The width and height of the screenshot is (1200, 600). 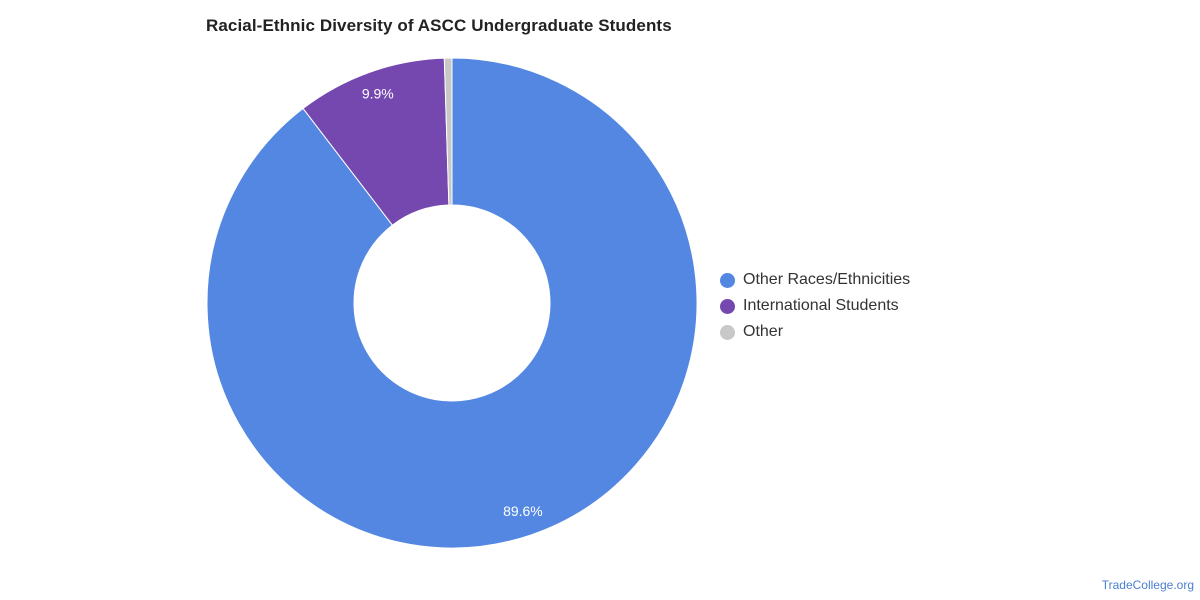 What do you see at coordinates (763, 331) in the screenshot?
I see `legend-label: Other` at bounding box center [763, 331].